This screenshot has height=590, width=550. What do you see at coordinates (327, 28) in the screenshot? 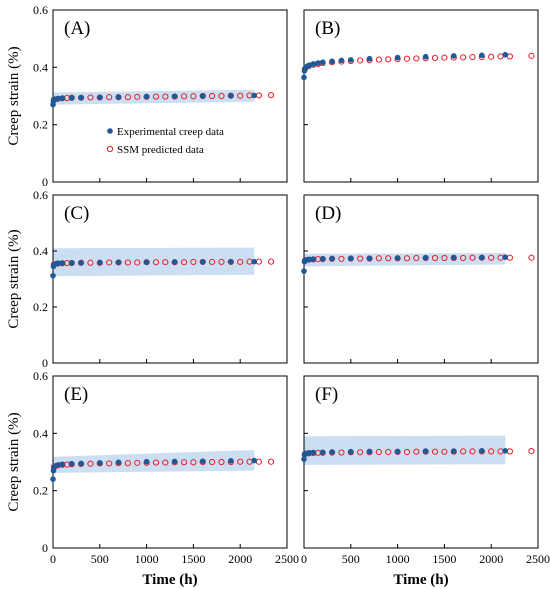
I see `panel-label: (B)` at bounding box center [327, 28].